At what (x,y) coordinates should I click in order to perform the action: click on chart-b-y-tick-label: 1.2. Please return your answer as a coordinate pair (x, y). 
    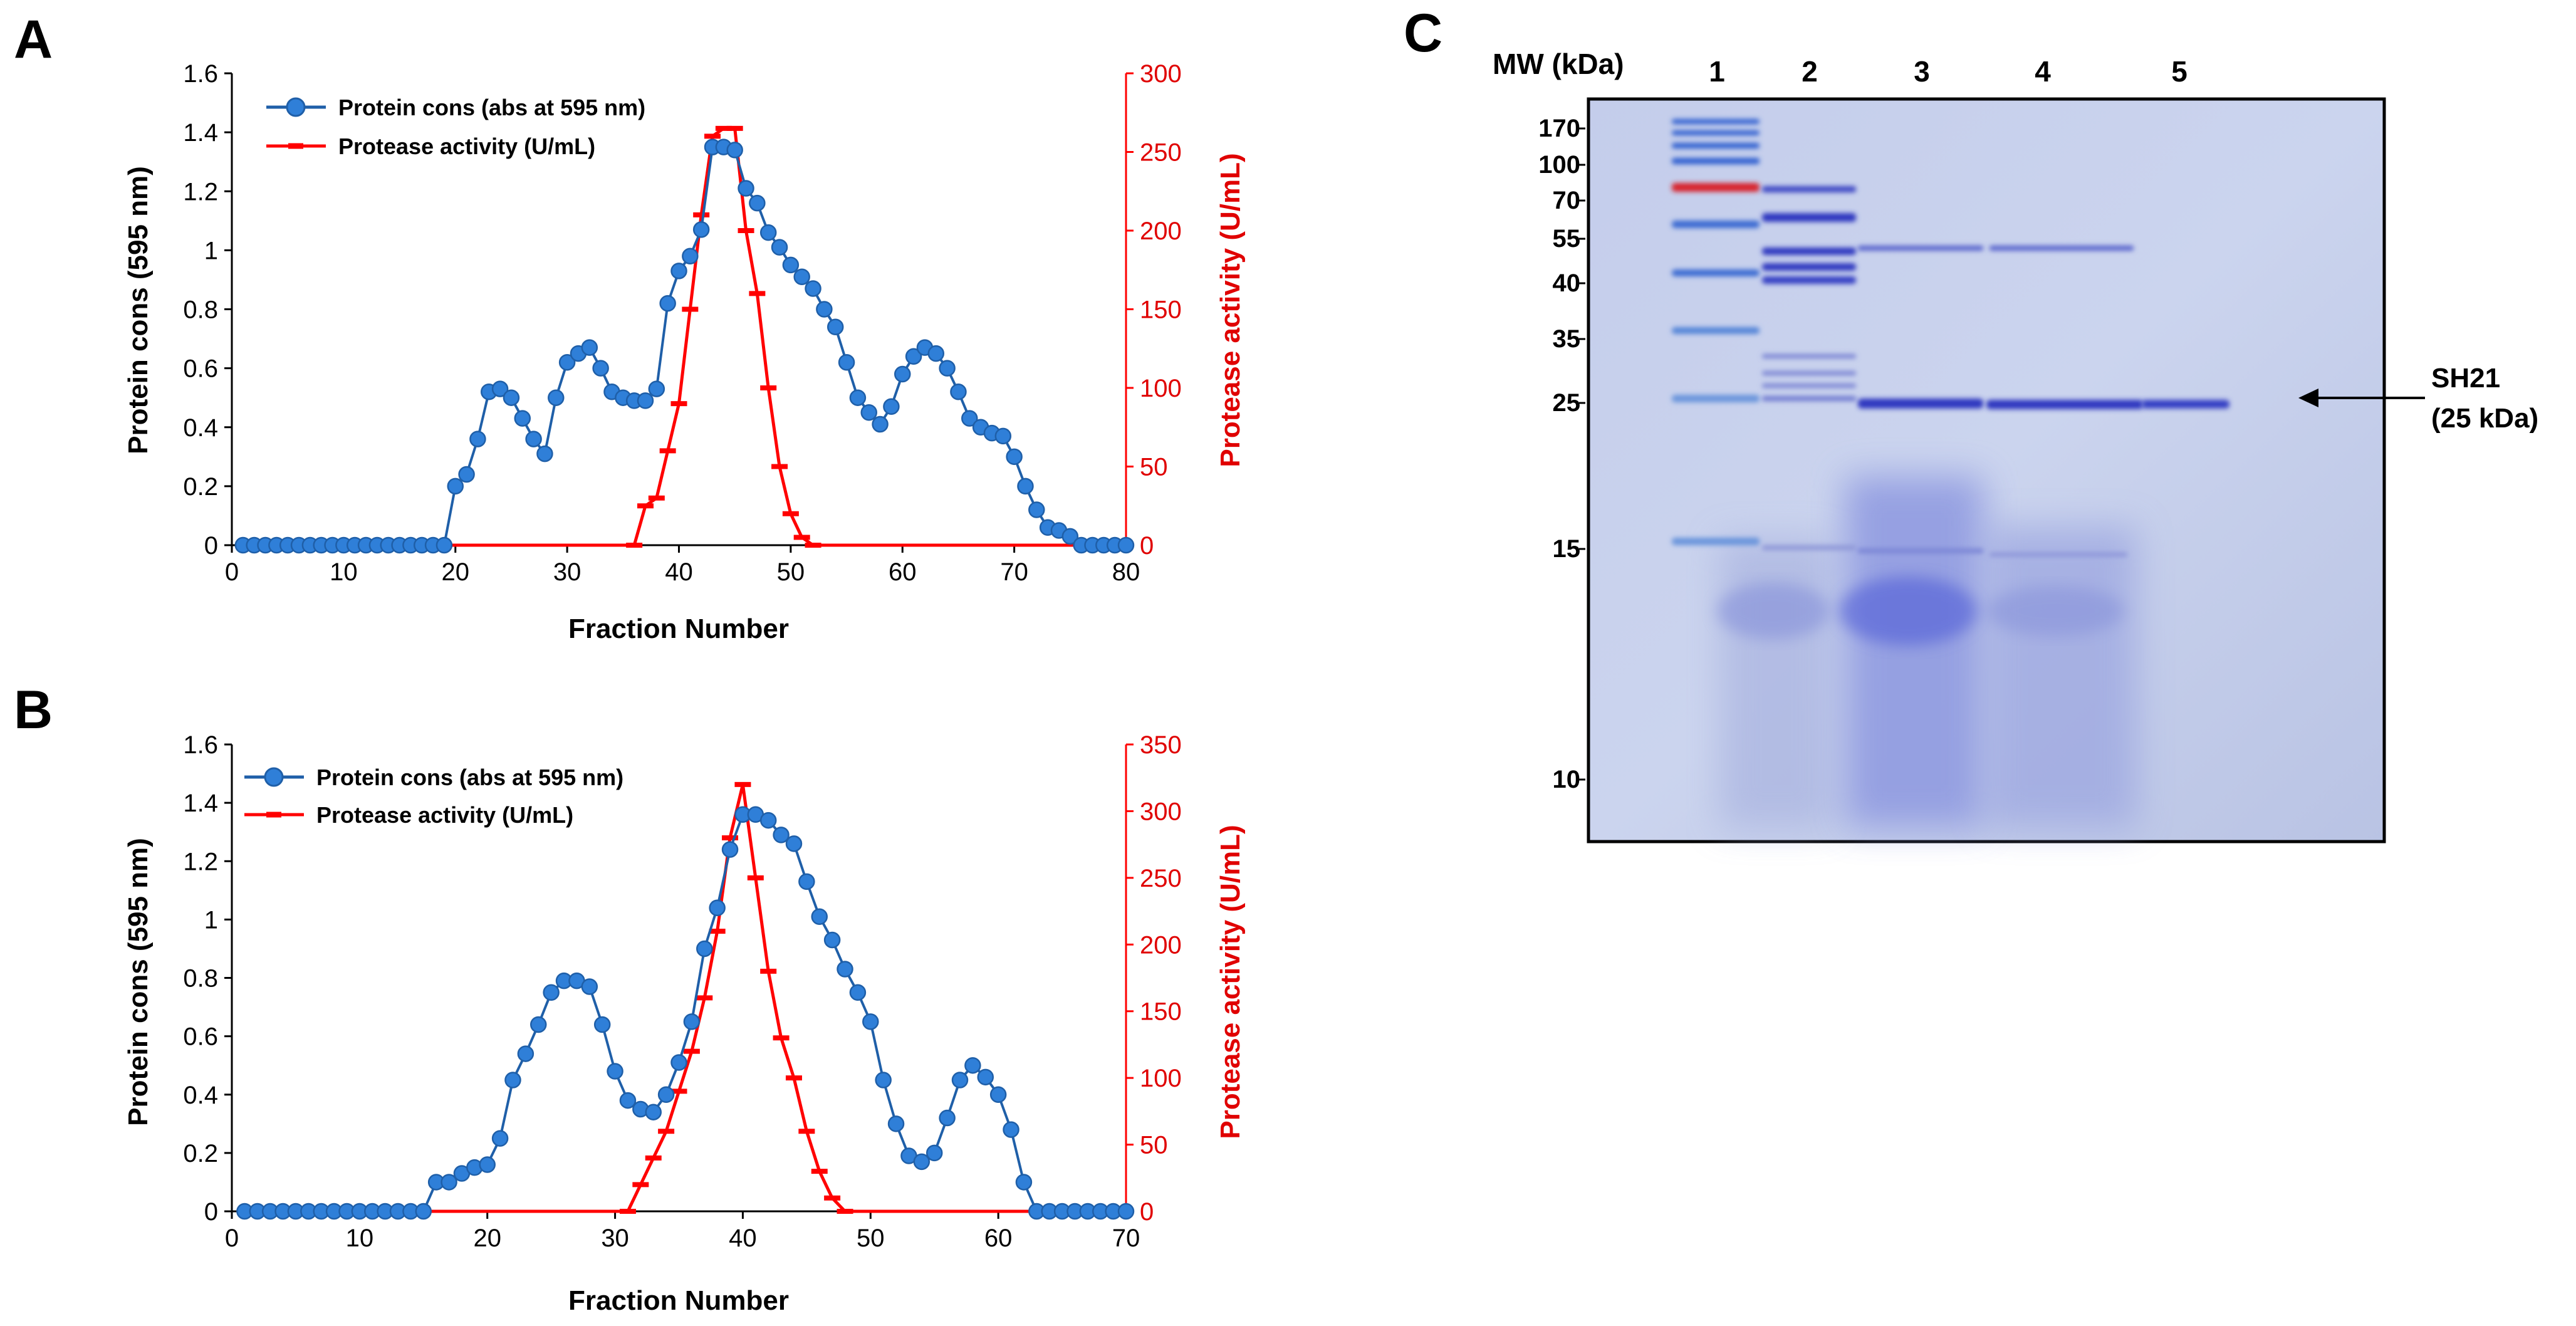
    Looking at the image, I should click on (200, 862).